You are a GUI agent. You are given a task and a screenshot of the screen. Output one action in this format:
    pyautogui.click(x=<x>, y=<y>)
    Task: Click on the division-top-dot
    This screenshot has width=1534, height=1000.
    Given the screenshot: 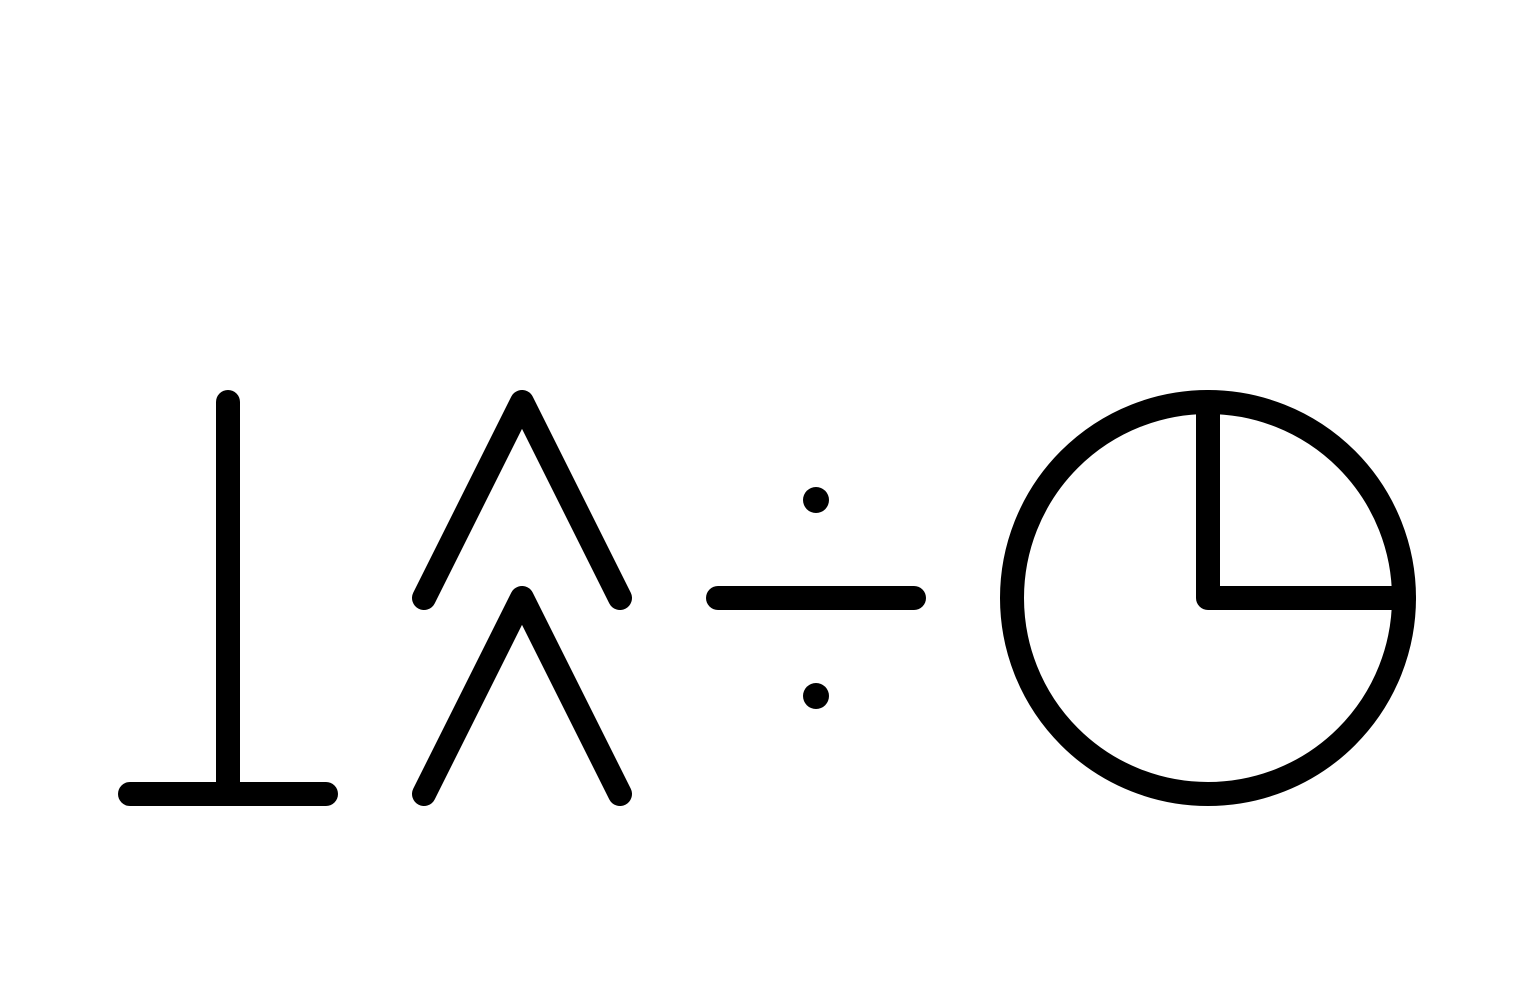 What is the action you would take?
    pyautogui.click(x=816, y=500)
    